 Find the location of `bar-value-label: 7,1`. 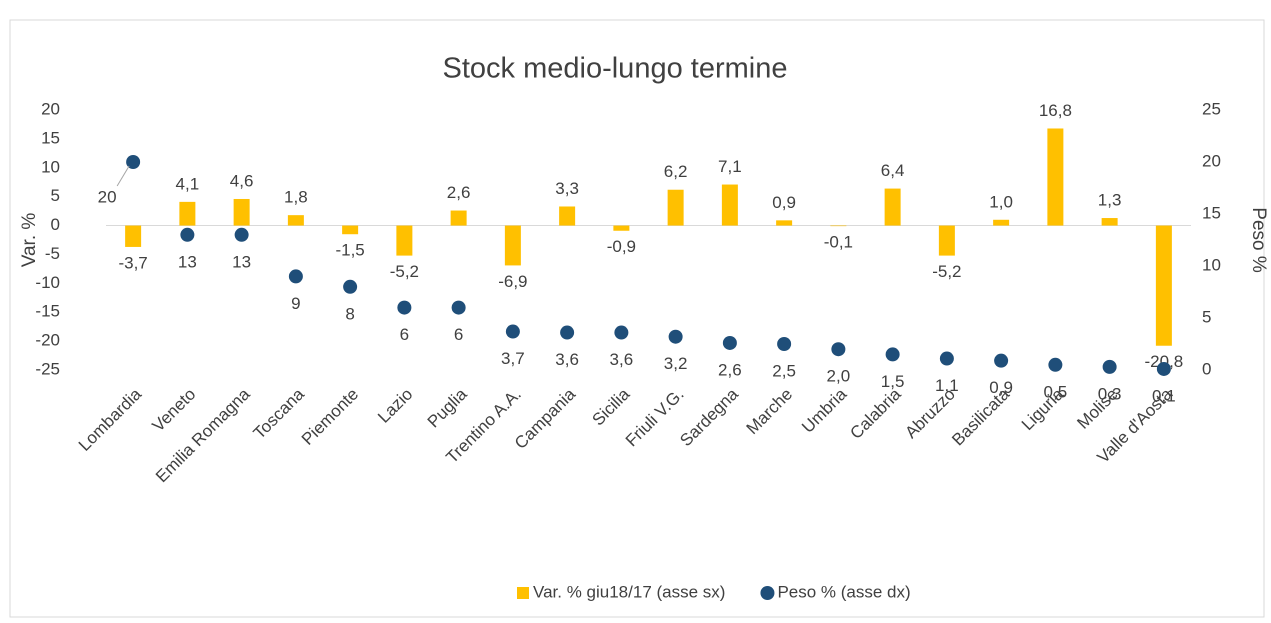

bar-value-label: 7,1 is located at coordinates (730, 166).